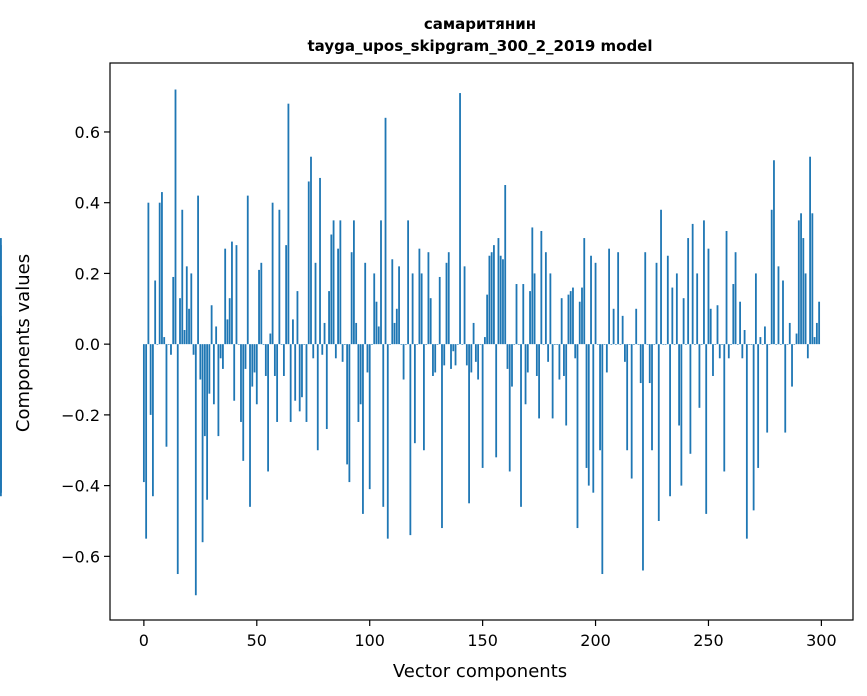 The height and width of the screenshot is (696, 867). Describe the element at coordinates (80, 486) in the screenshot. I see `y-tick-label: −0.4` at that location.